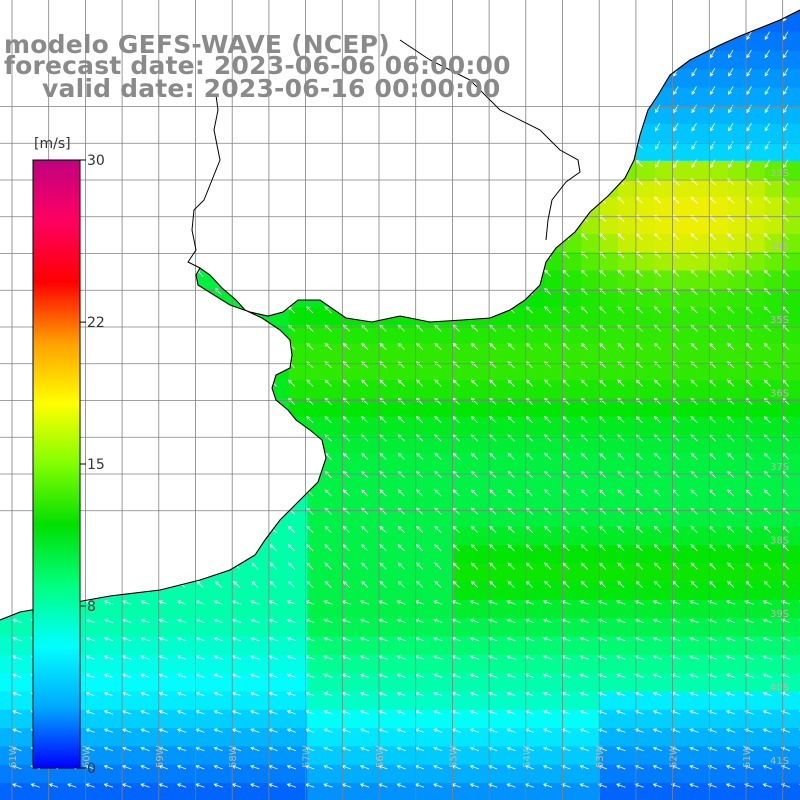 This screenshot has width=800, height=800. What do you see at coordinates (779, 614) in the screenshot?
I see `latitude-label: 39S` at bounding box center [779, 614].